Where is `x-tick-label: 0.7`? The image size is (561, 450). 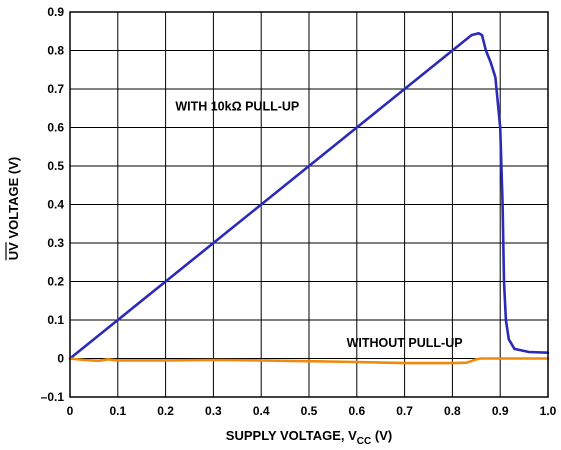
x-tick-label: 0.7 is located at coordinates (404, 411).